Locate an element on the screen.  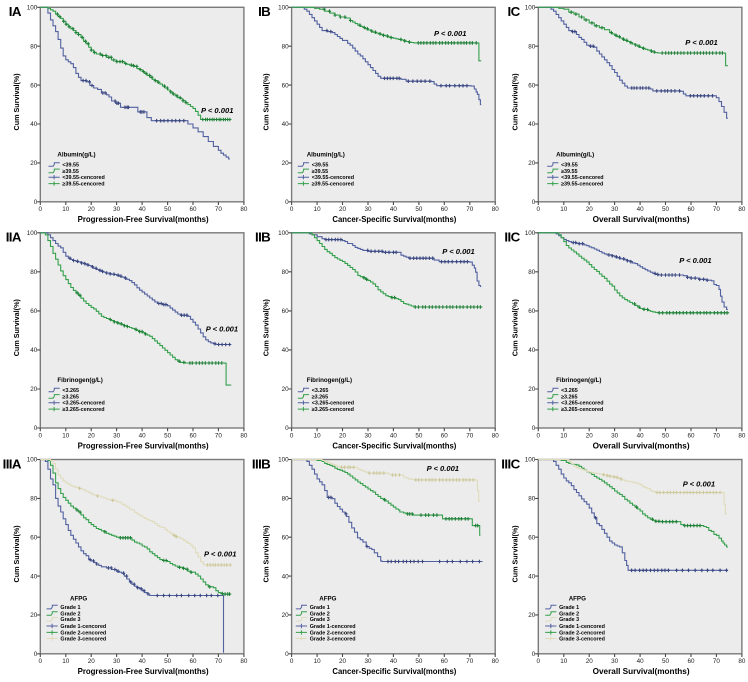
svg-text: Grade 3 is located at coordinates (70, 620).